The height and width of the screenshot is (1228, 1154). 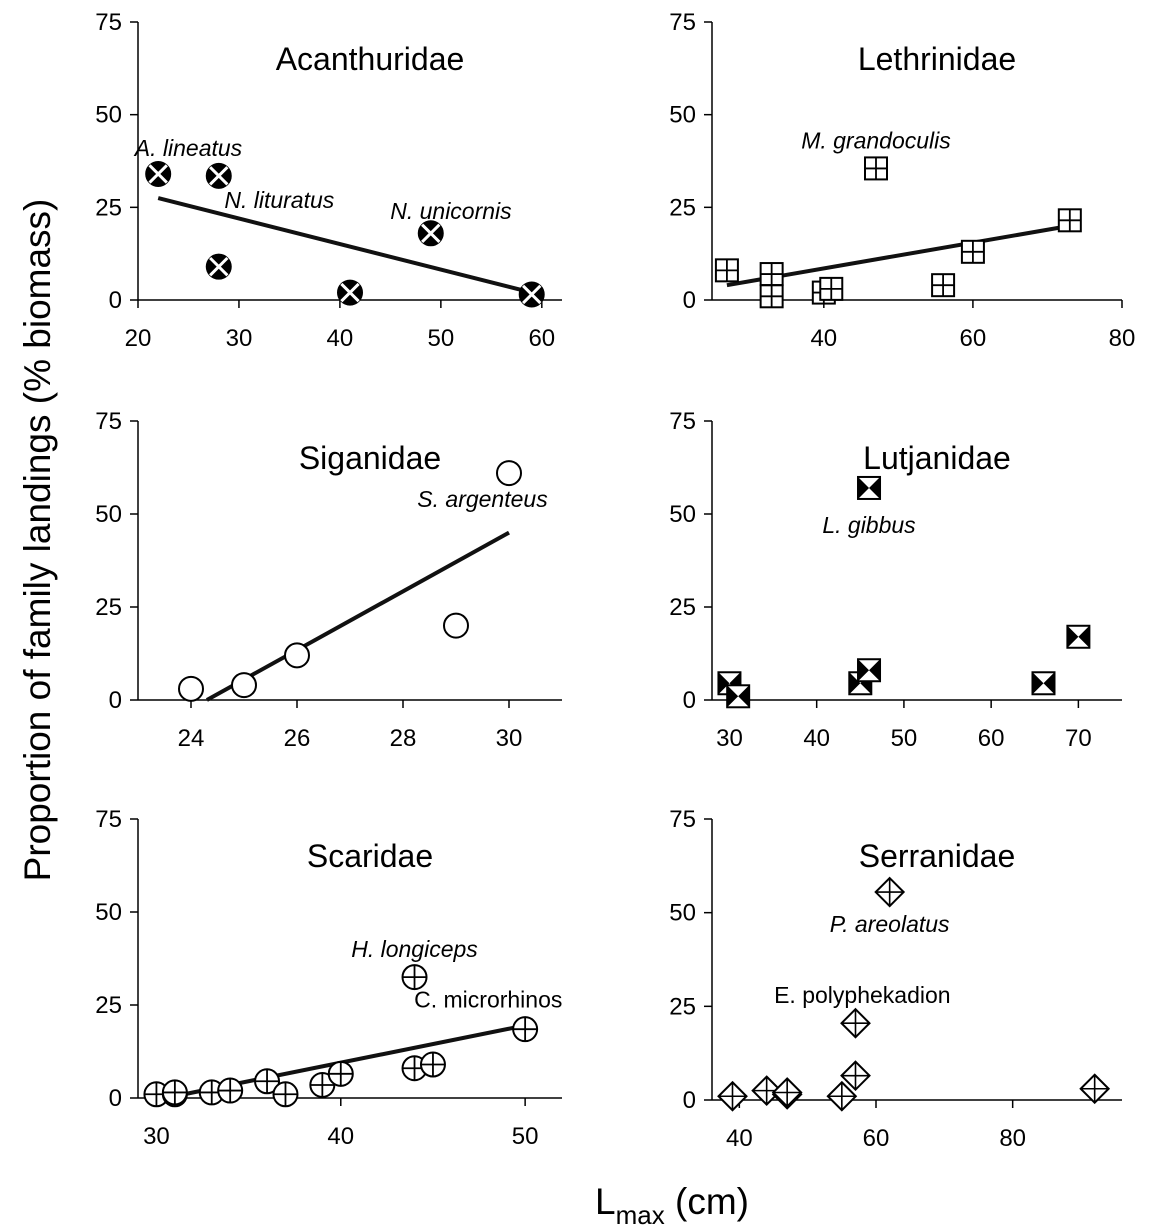 I want to click on x-tick-label: 26, so click(x=297, y=738).